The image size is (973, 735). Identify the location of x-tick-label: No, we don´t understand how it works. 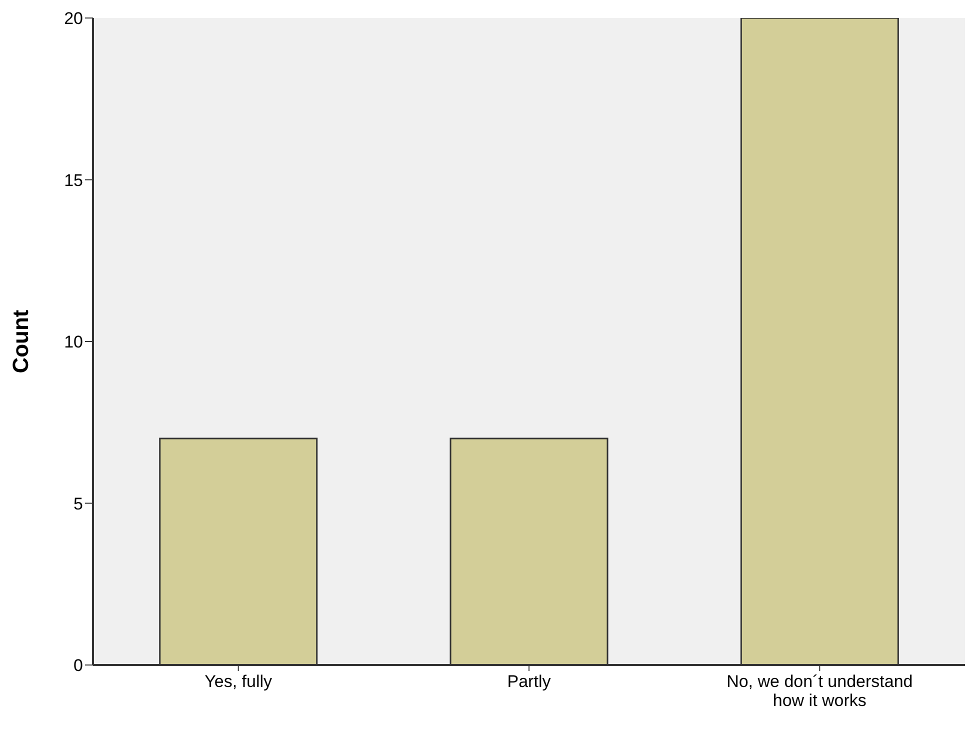
(819, 691).